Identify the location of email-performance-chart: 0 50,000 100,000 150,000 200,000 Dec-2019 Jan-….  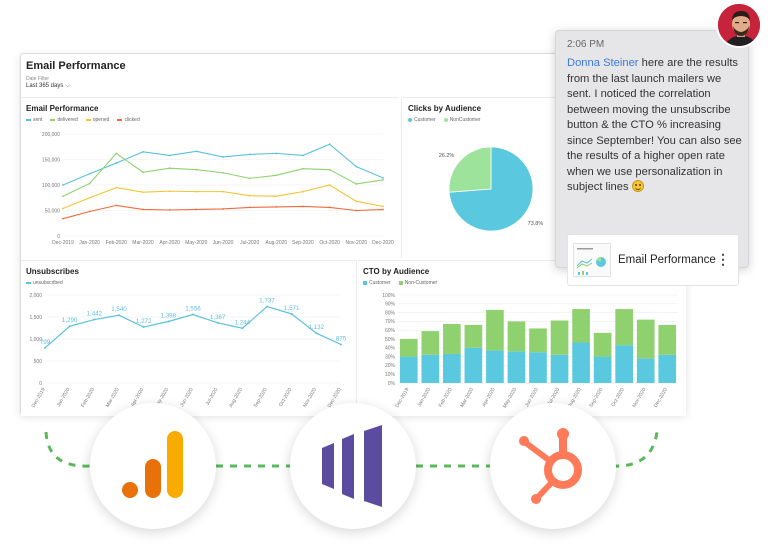
(218, 189).